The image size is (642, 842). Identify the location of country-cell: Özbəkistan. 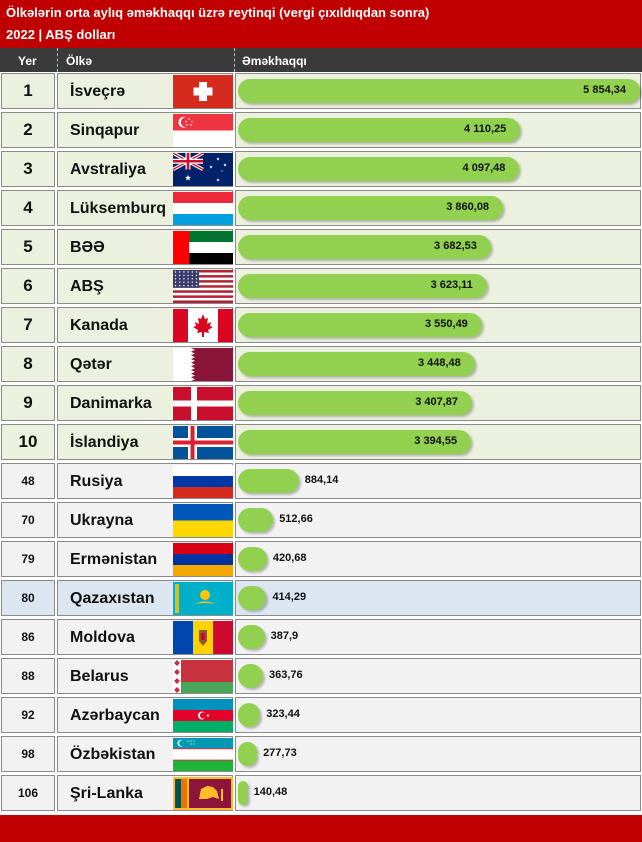
(145, 754).